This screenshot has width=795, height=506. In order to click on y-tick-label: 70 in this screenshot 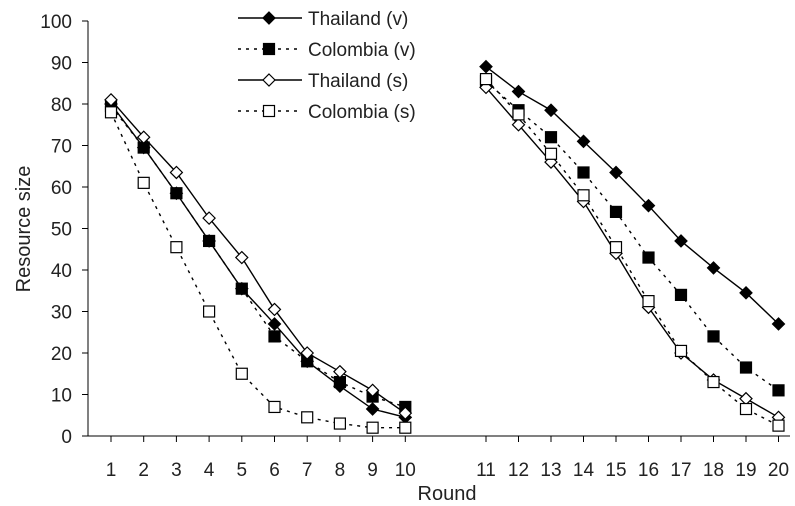, I will do `click(61, 147)`.